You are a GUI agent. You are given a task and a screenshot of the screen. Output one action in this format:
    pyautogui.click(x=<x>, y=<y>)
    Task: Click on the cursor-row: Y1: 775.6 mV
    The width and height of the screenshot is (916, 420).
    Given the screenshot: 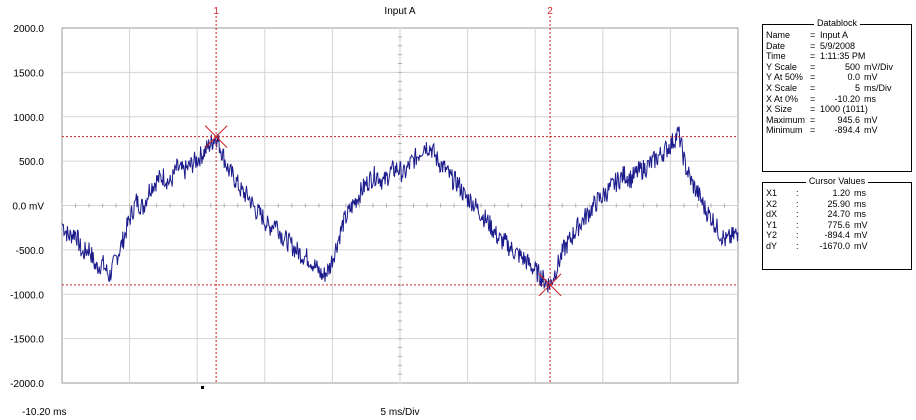 What is the action you would take?
    pyautogui.click(x=837, y=225)
    